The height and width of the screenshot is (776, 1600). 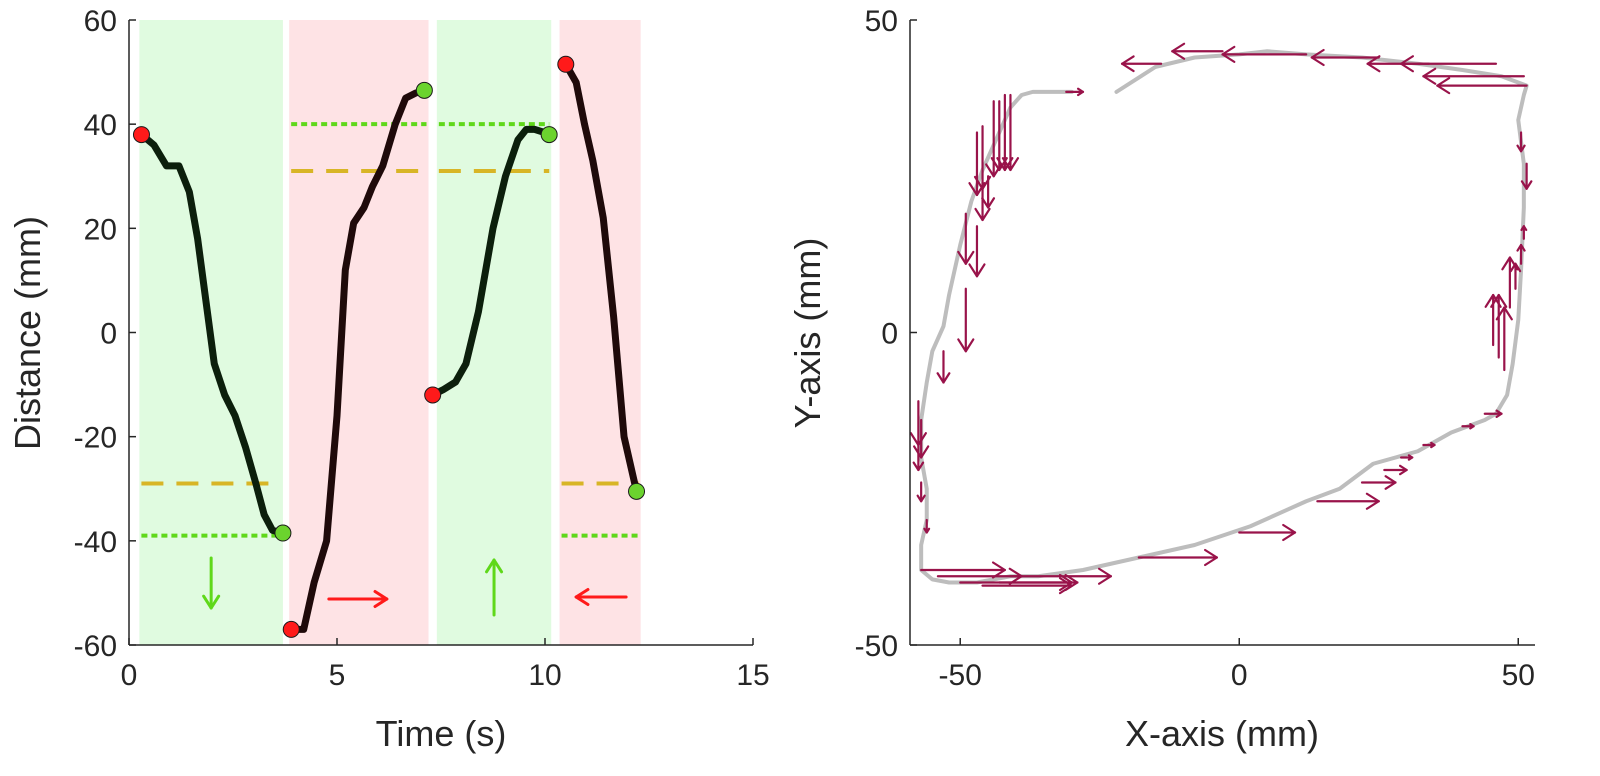 What do you see at coordinates (1178, 51) in the screenshot?
I see `velocity-arrow-3-head` at bounding box center [1178, 51].